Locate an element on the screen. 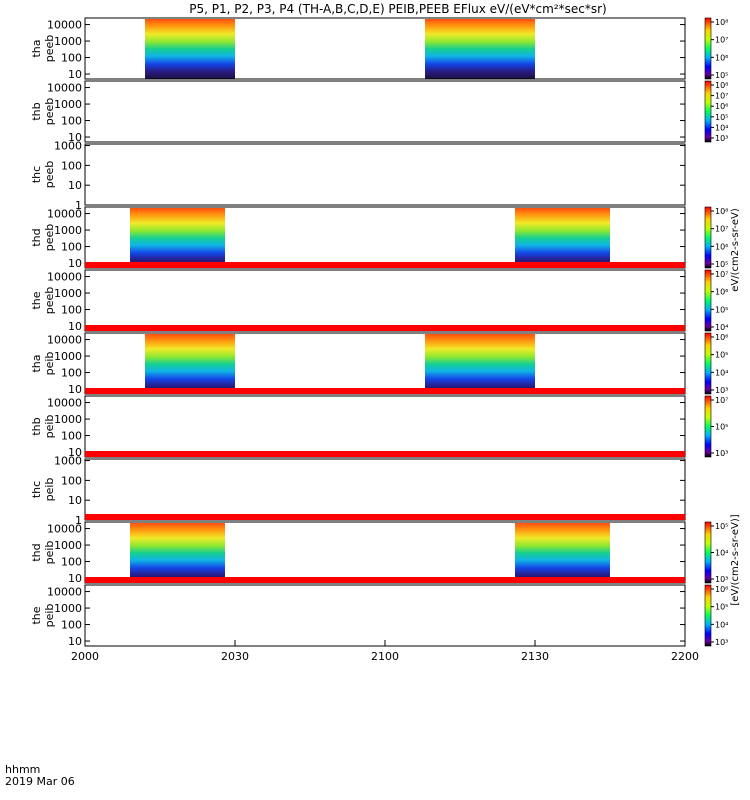 The image size is (750, 800). panel-thb-peib: 10 100 1000 10000 thb peib 10³ 10⁵ 10⁷ is located at coordinates (379, 423).